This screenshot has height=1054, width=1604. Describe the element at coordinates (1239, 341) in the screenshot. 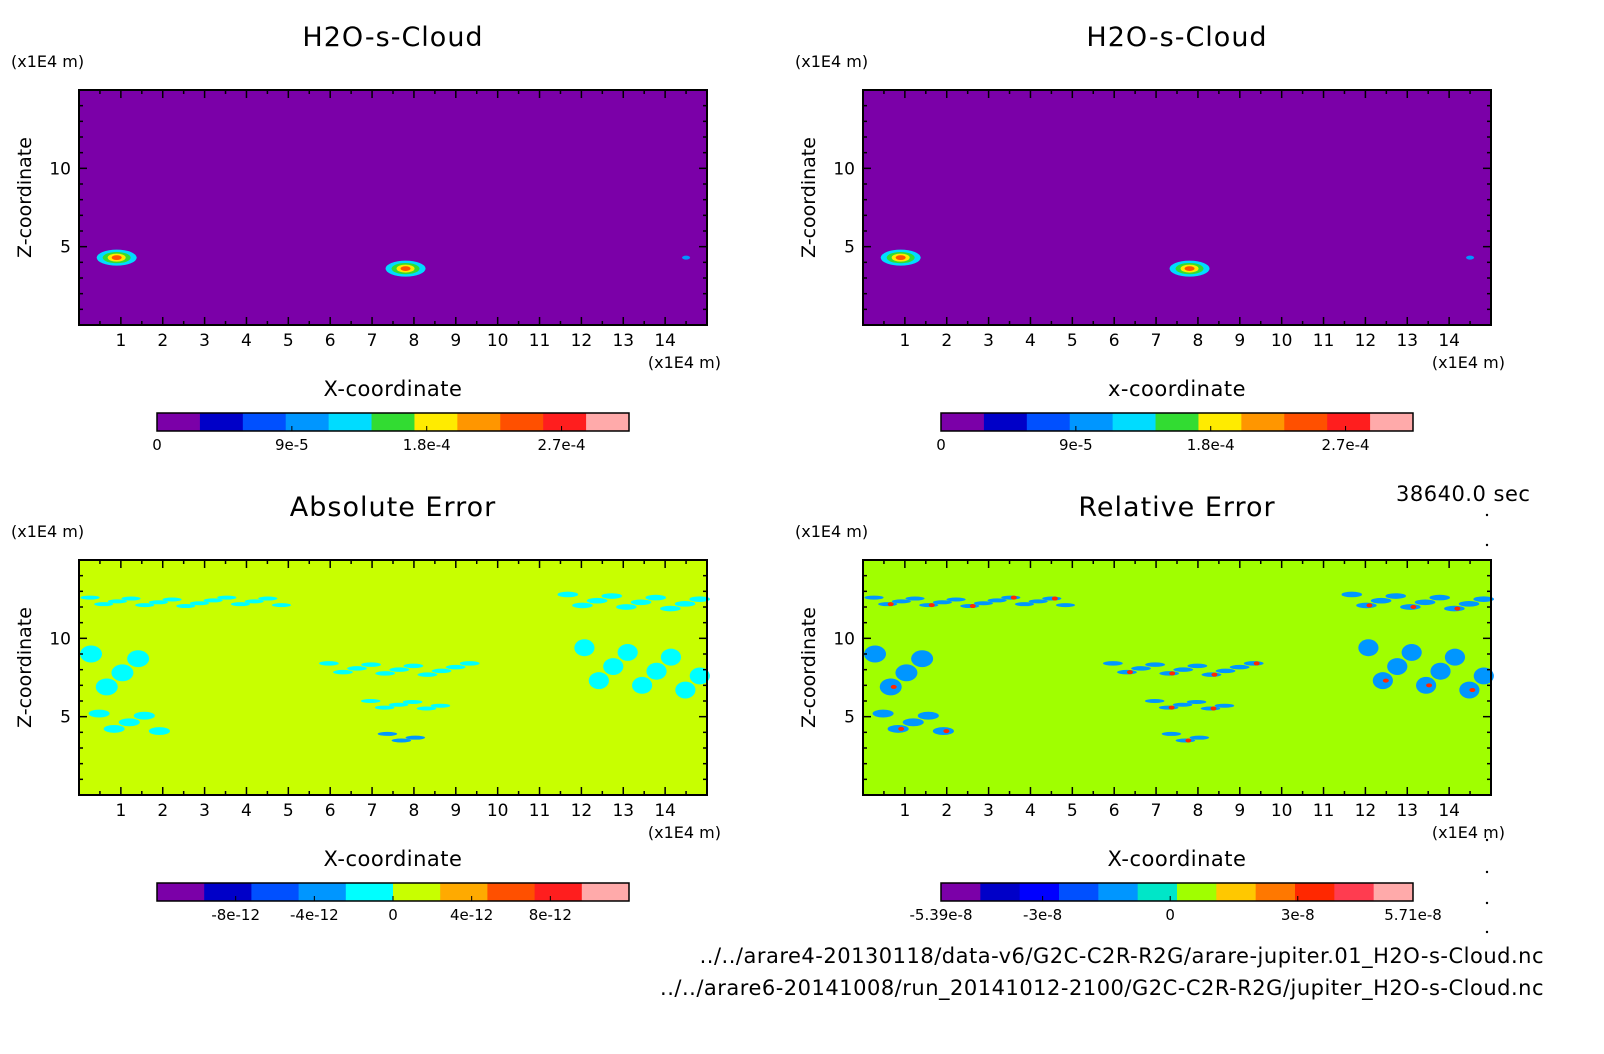

I see `x-tick-label: 9` at that location.